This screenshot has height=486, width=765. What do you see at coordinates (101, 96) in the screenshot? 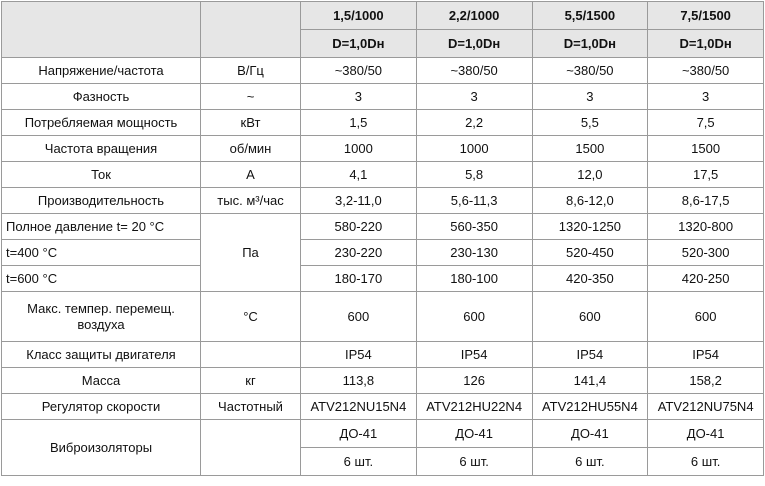
I see `param-label: Фазность` at bounding box center [101, 96].